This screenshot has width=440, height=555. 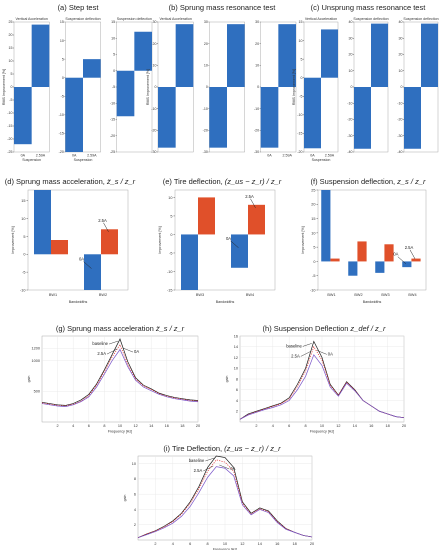 What do you see at coordinates (193, 181) in the screenshot?
I see `title-e-text: (e) Tire deflection,` at bounding box center [193, 181].